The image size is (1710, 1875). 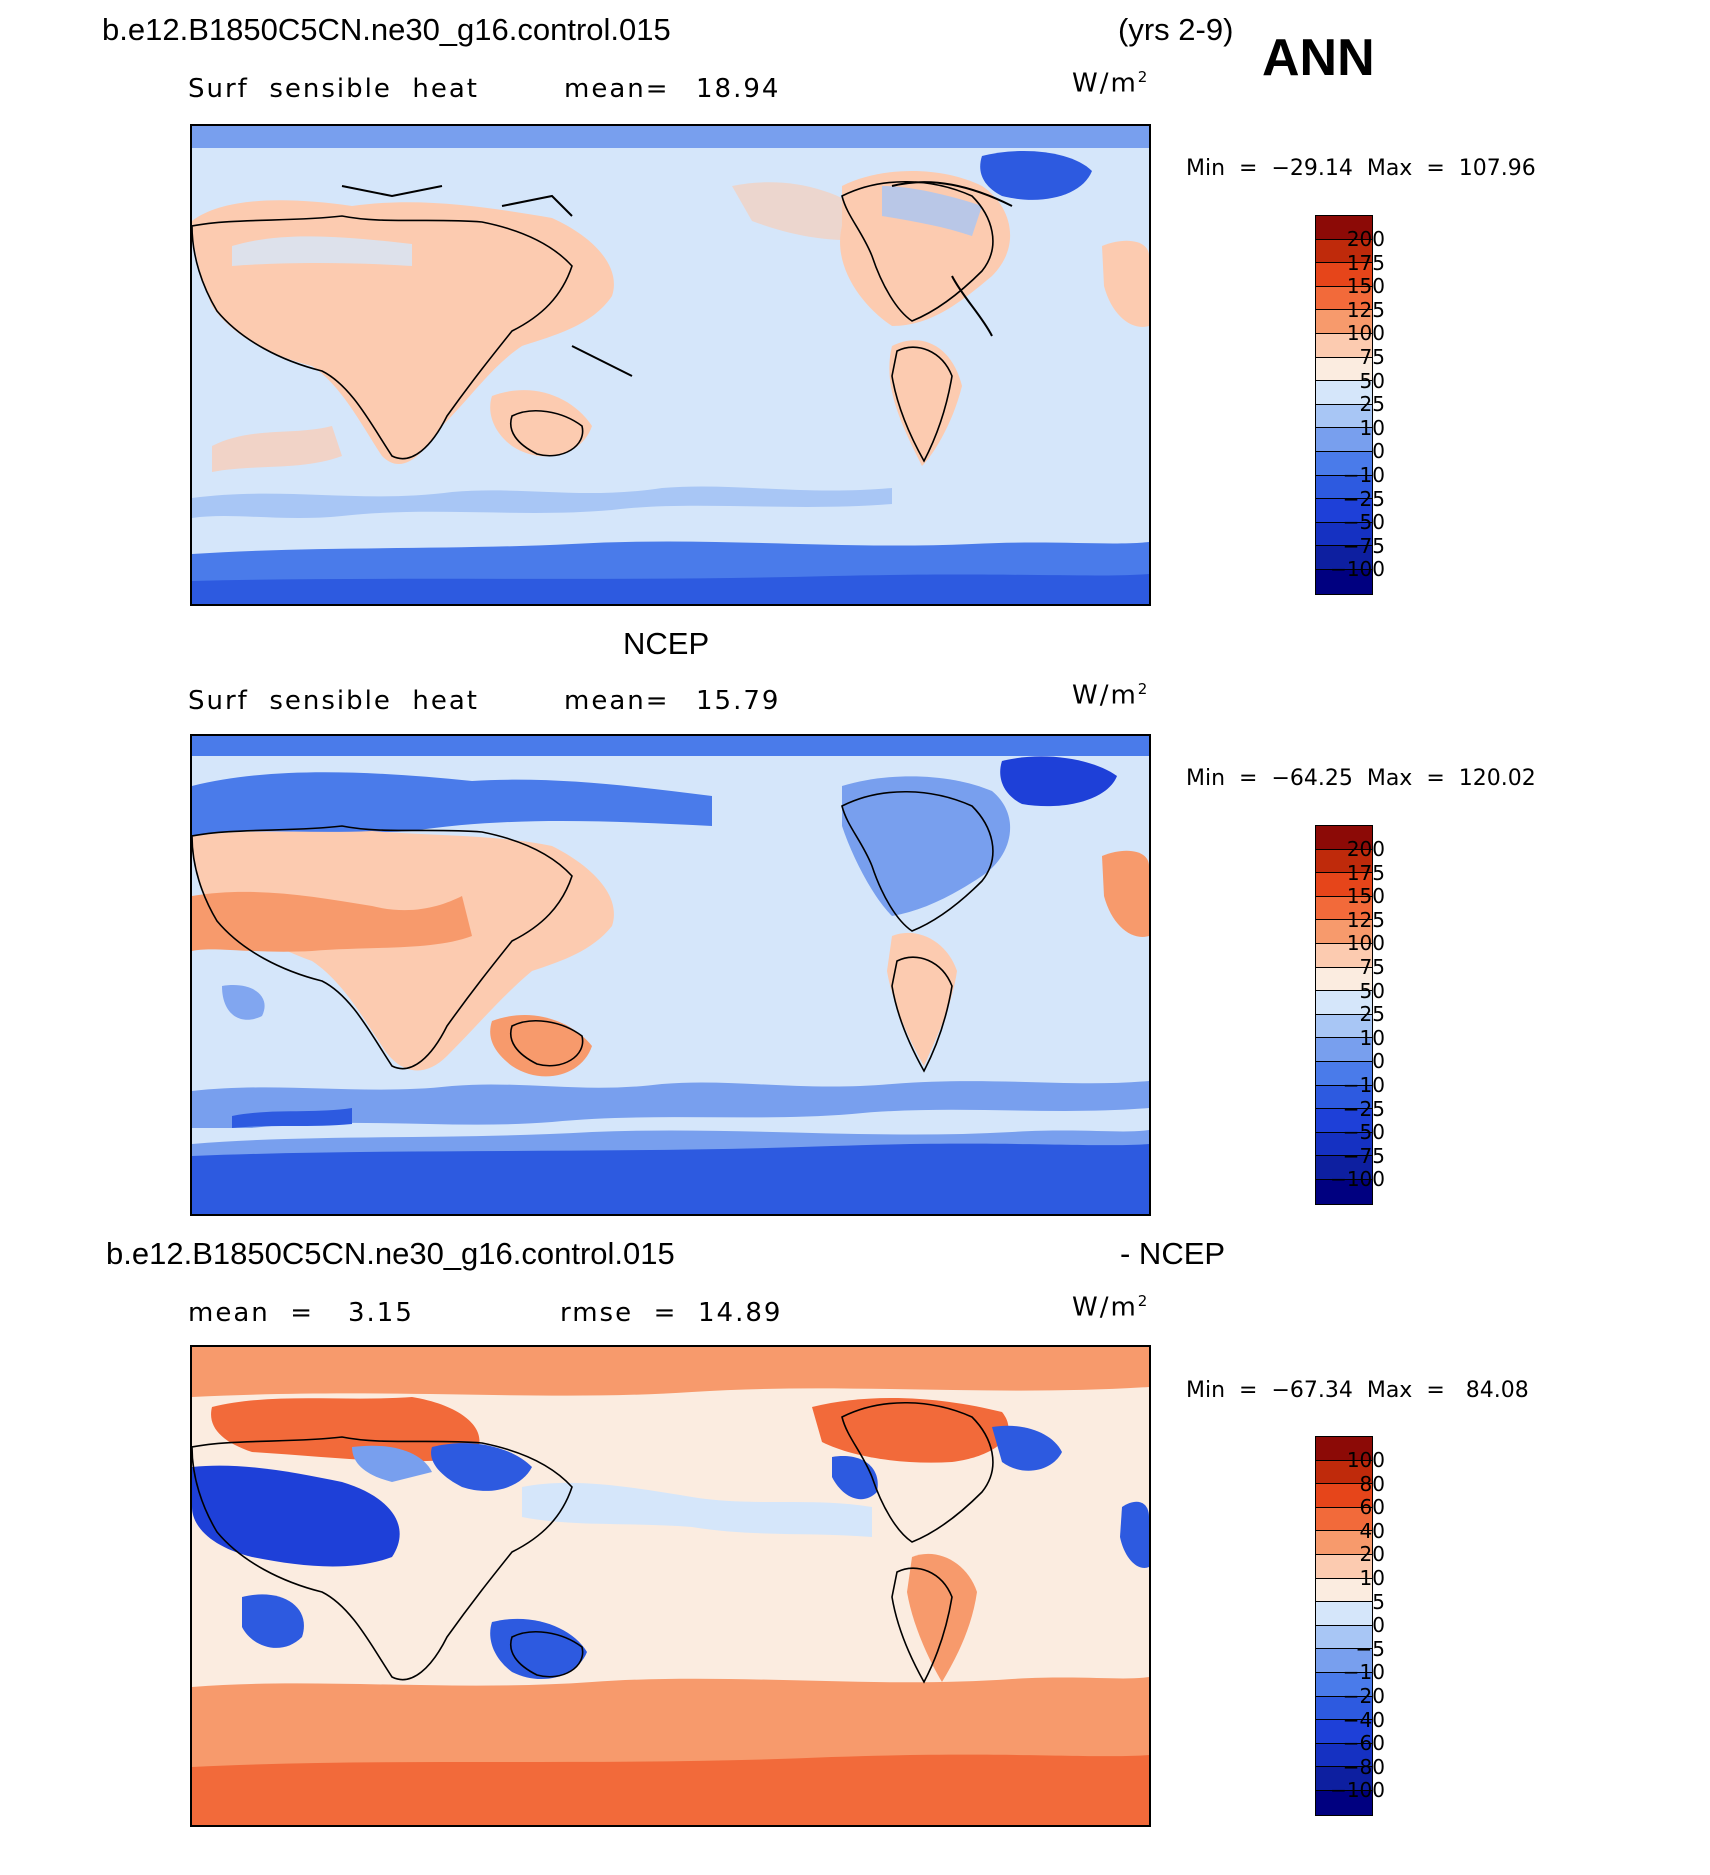 What do you see at coordinates (1111, 695) in the screenshot?
I see `panel2-units: W/m2` at bounding box center [1111, 695].